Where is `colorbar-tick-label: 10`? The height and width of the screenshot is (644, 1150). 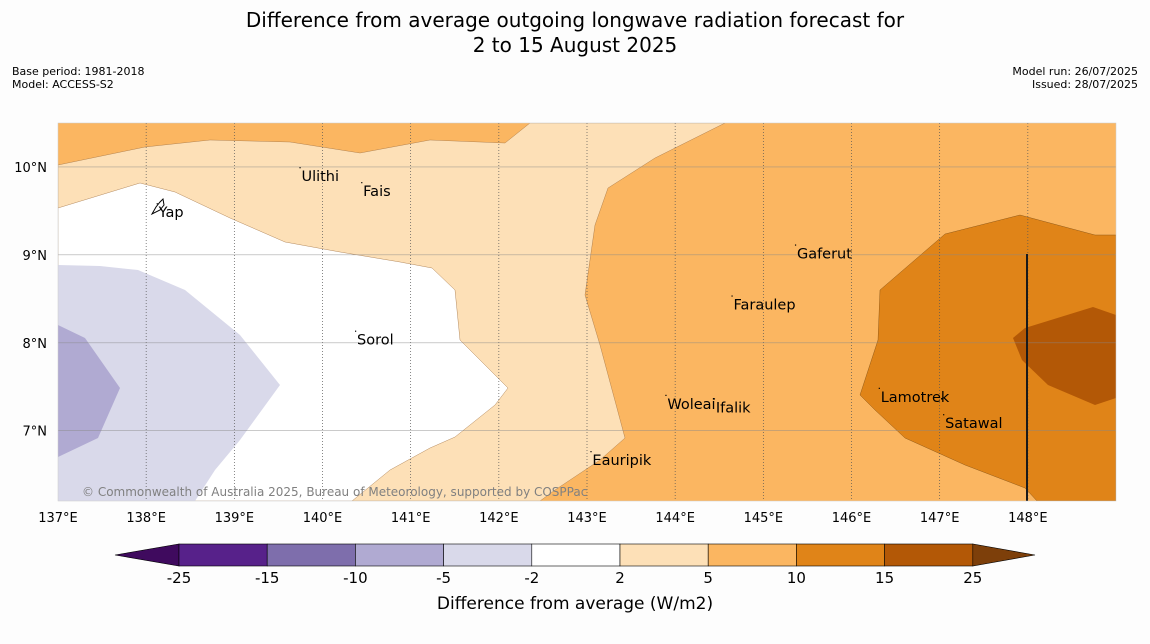 colorbar-tick-label: 10 is located at coordinates (796, 578).